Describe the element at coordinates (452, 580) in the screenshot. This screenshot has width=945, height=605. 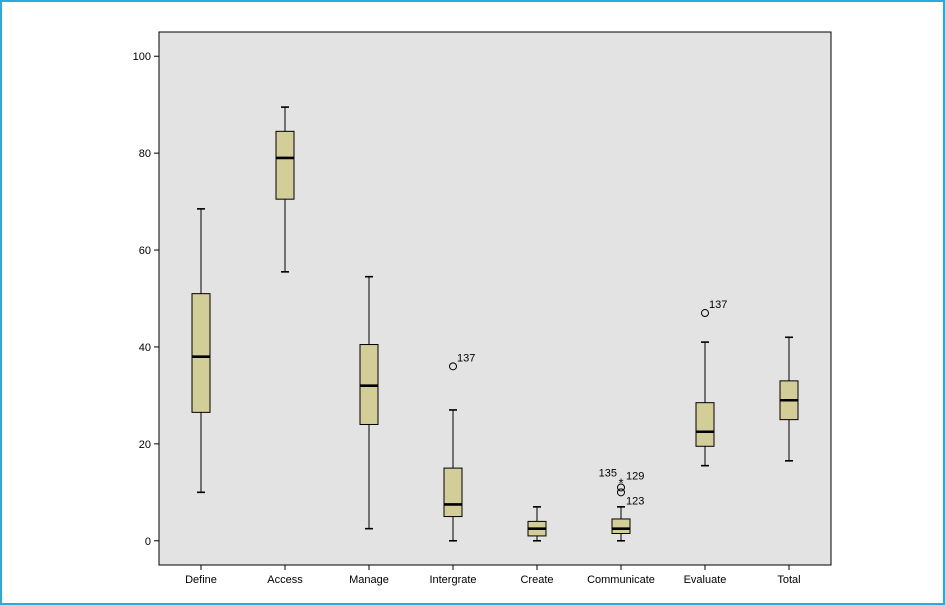
I see `x-tick-label: Intergrate` at that location.